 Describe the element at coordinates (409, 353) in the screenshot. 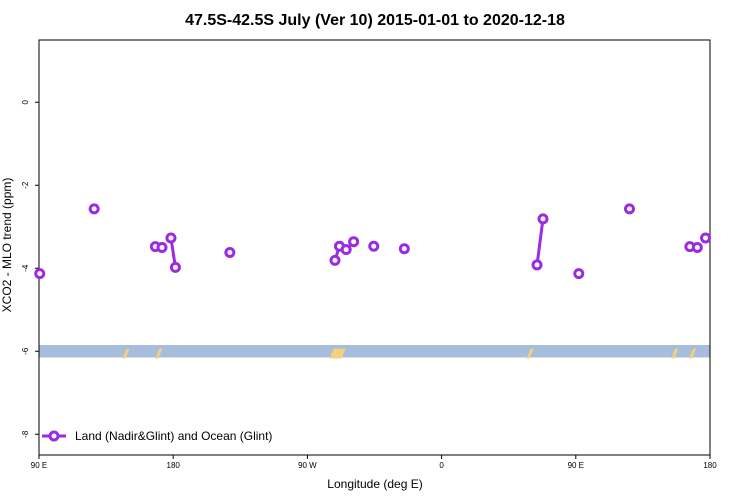

I see `land-patches` at that location.